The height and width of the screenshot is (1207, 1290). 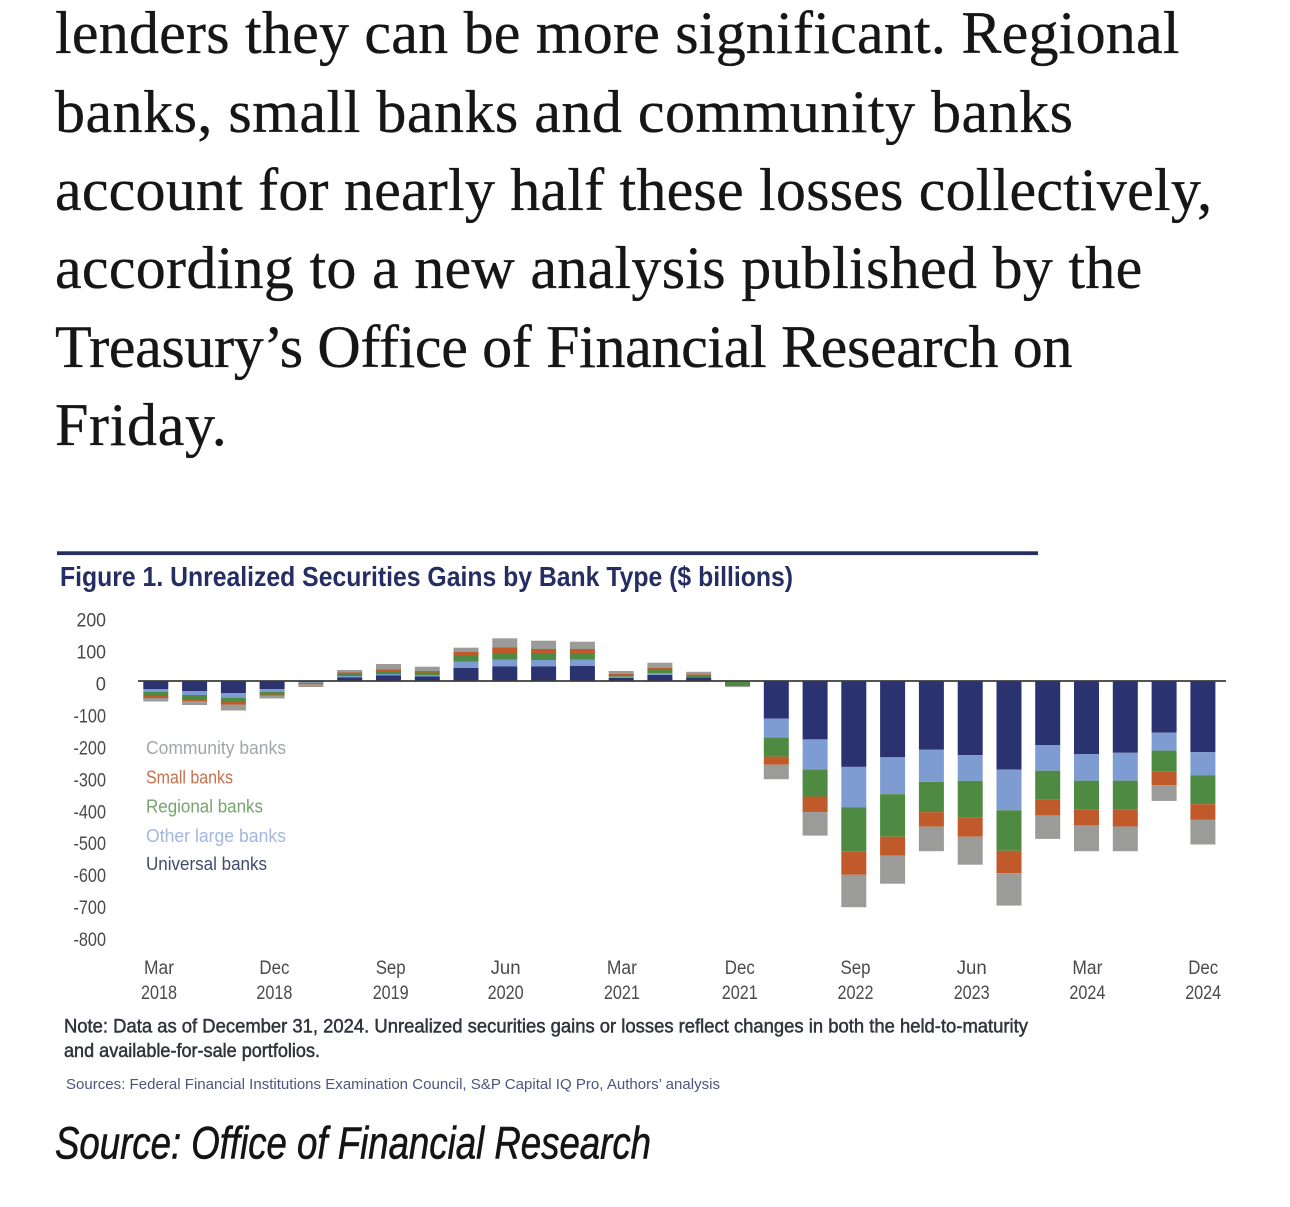 I want to click on svg-text:and available-for-sale portfol: and available-for-sale portfolios., so click(x=192, y=1051).